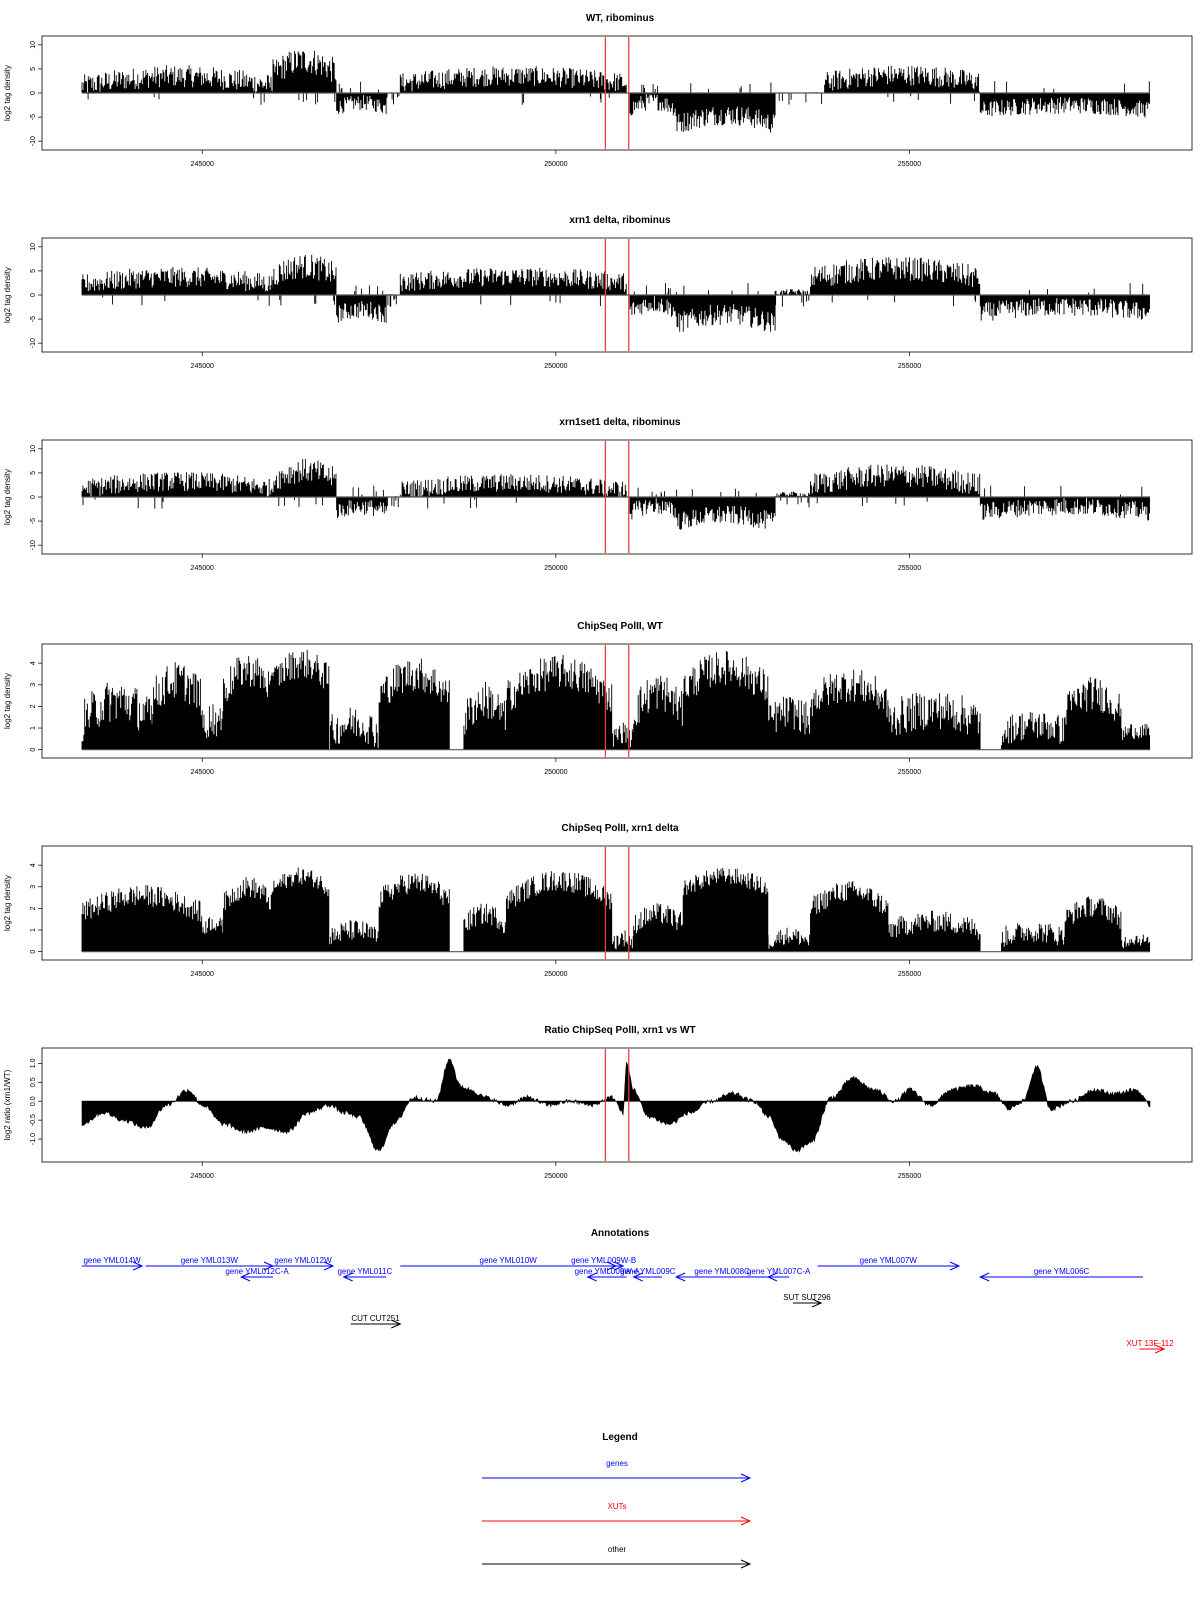 This screenshot has width=1200, height=1600. I want to click on feature-gene: gene YML009C, so click(648, 1274).